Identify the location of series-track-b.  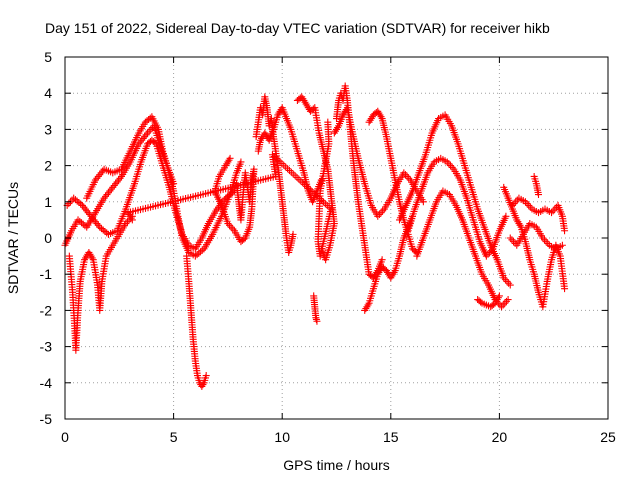
(164, 186).